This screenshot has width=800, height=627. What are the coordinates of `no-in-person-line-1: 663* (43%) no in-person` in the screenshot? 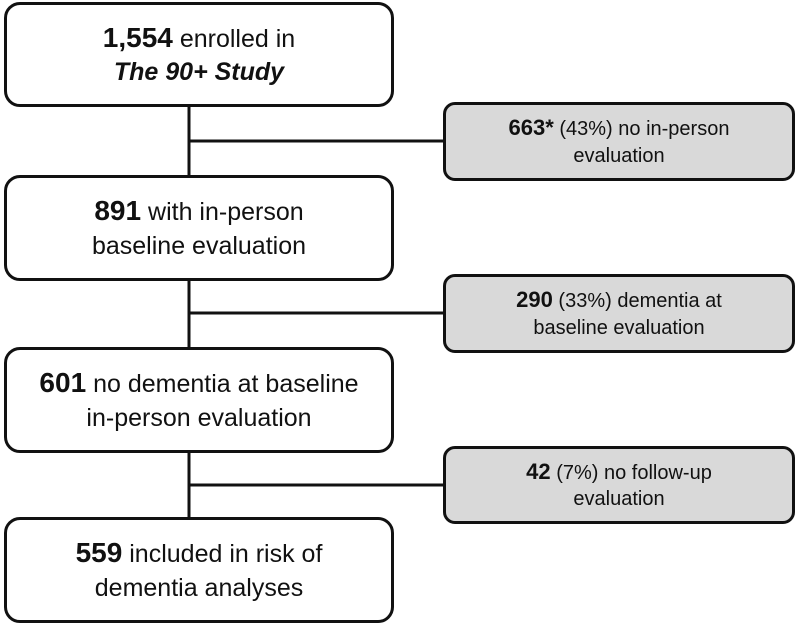 It's located at (619, 128).